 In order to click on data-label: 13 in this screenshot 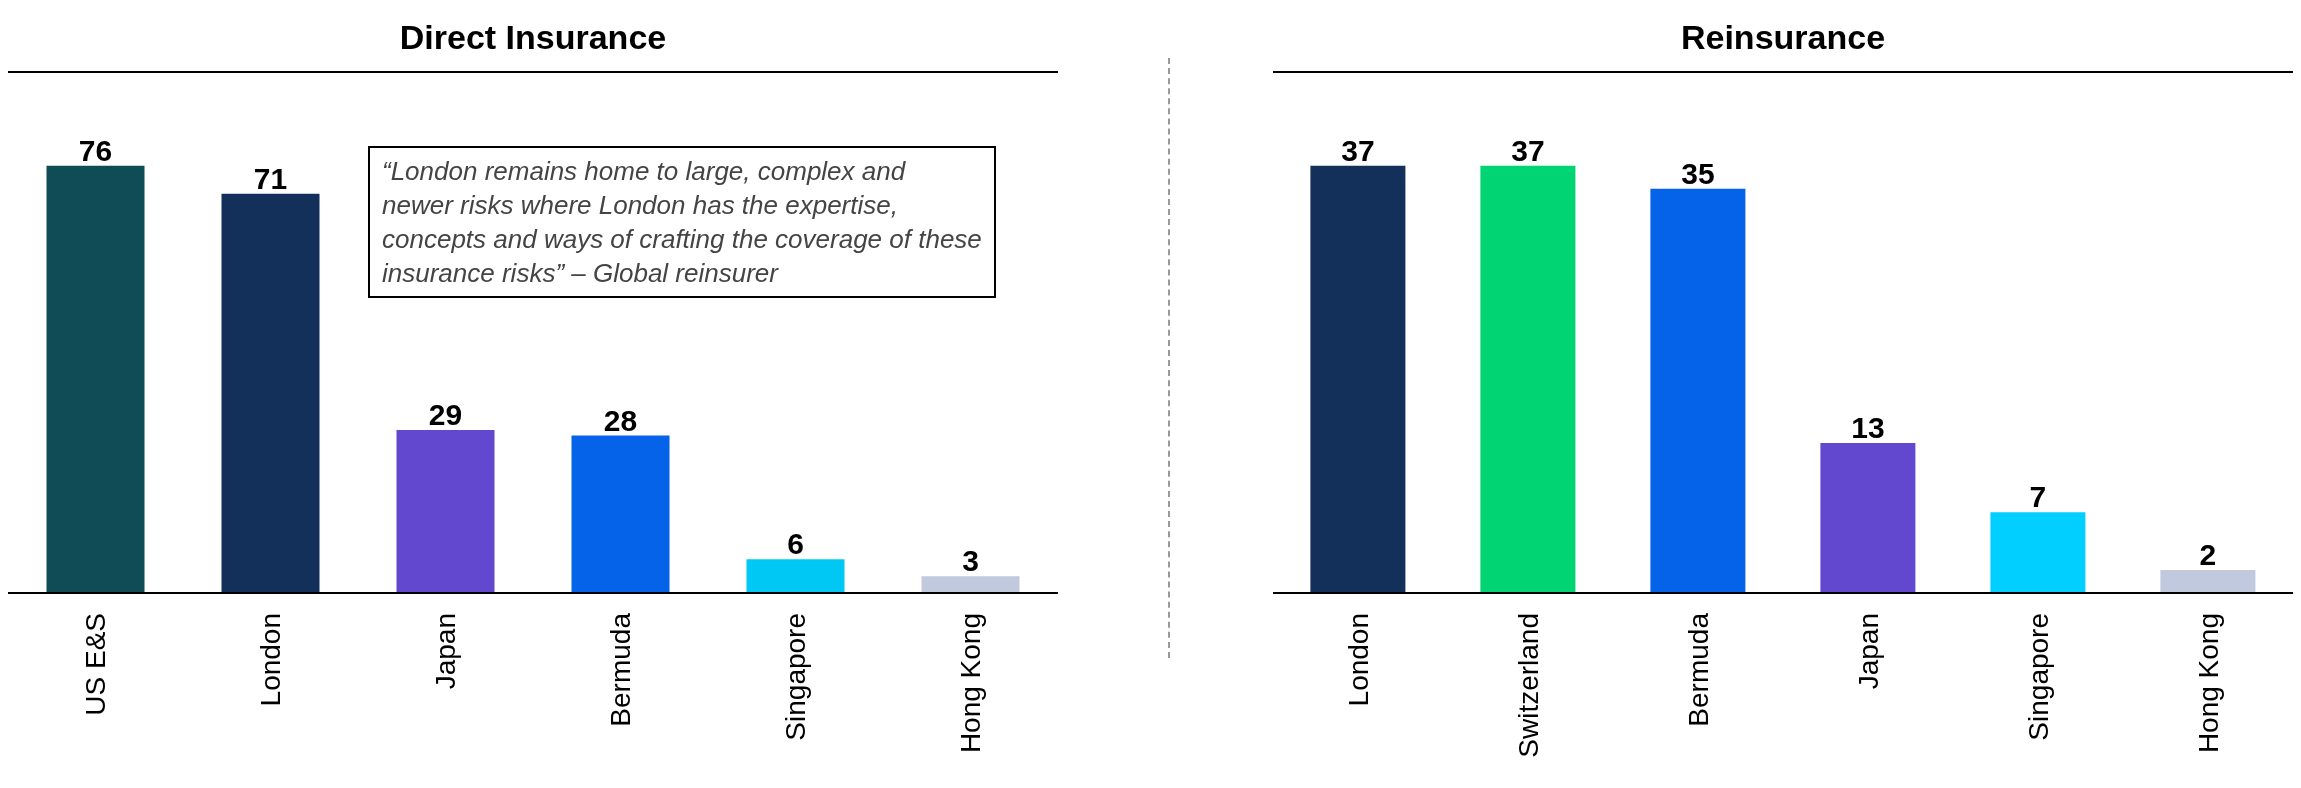, I will do `click(1868, 427)`.